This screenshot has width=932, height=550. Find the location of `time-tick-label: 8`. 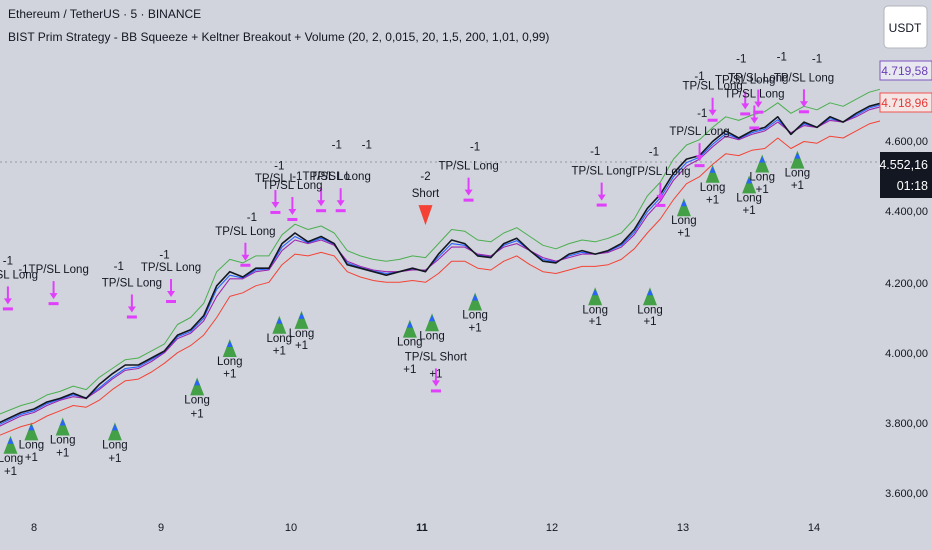

time-tick-label: 8 is located at coordinates (34, 528).